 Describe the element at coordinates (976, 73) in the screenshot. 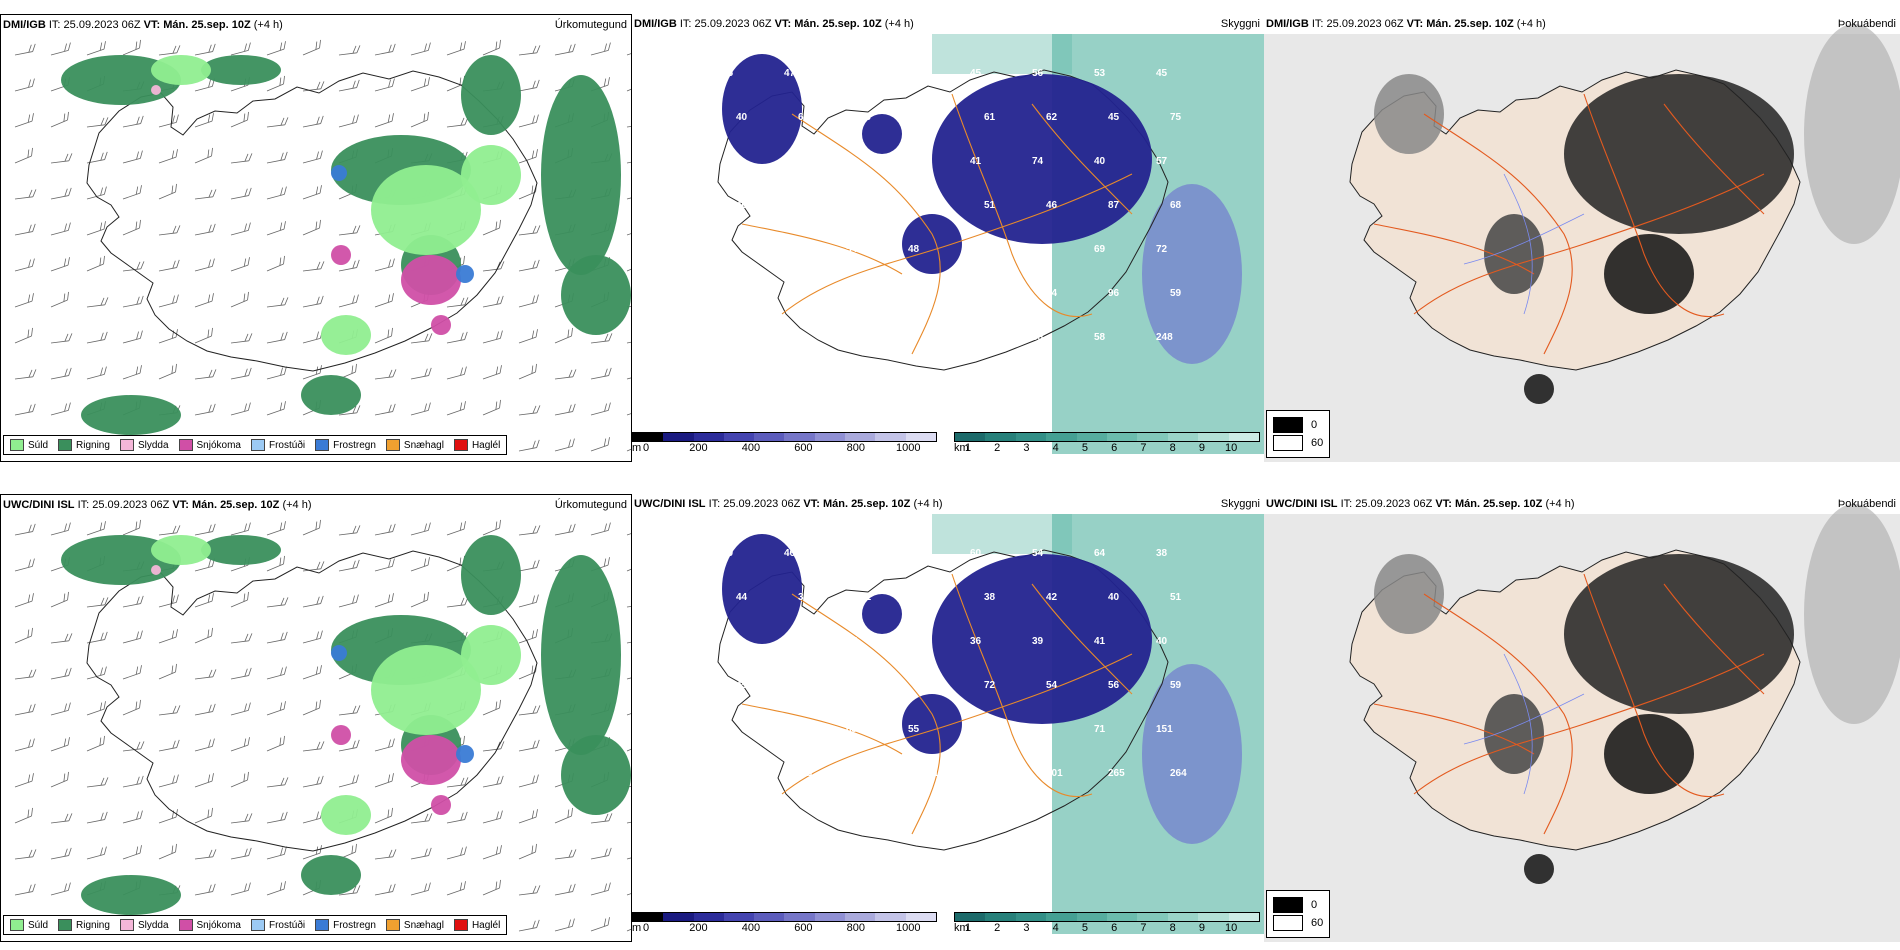

I see `visibility-label: 45` at that location.